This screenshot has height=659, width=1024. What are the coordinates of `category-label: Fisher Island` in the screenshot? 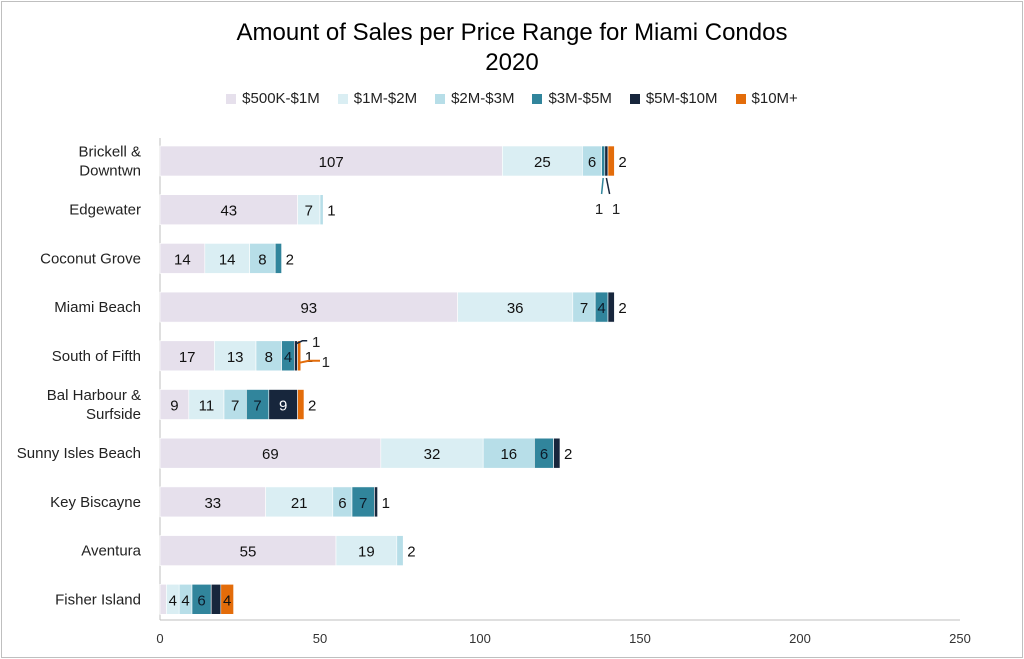 It's located at (98, 599).